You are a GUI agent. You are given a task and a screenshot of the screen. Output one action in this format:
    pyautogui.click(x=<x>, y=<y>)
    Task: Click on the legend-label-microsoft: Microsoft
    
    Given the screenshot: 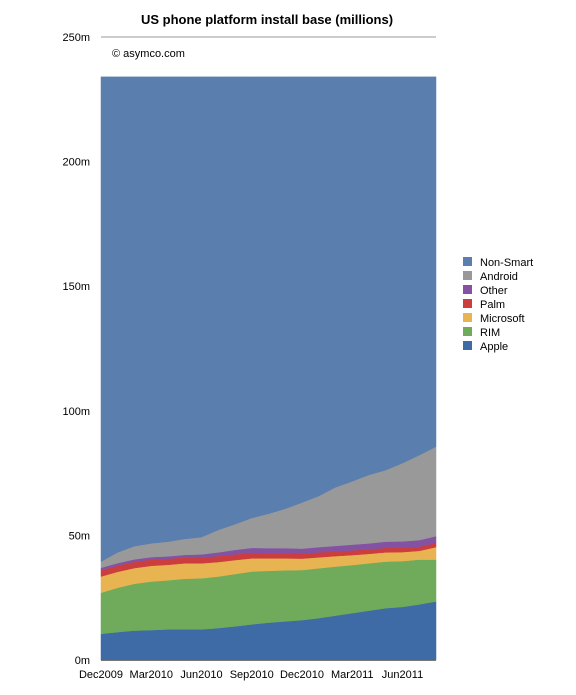 What is the action you would take?
    pyautogui.click(x=502, y=319)
    